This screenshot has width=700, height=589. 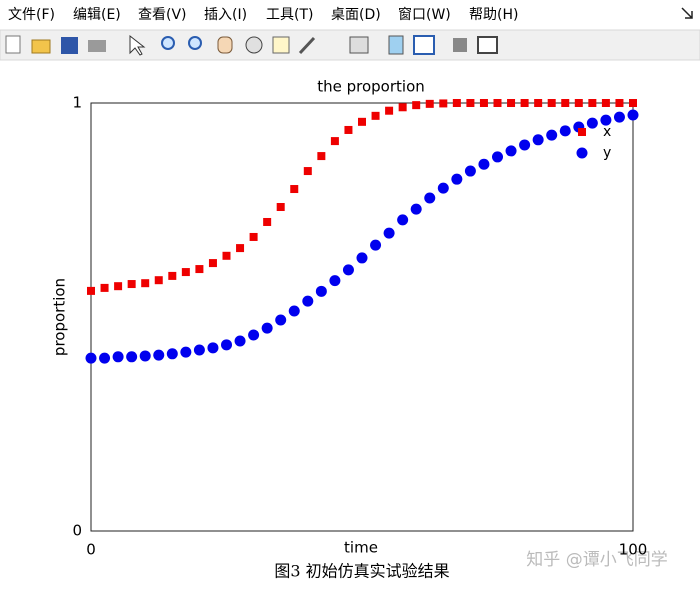 What do you see at coordinates (361, 548) in the screenshot?
I see `x-axis-label: time` at bounding box center [361, 548].